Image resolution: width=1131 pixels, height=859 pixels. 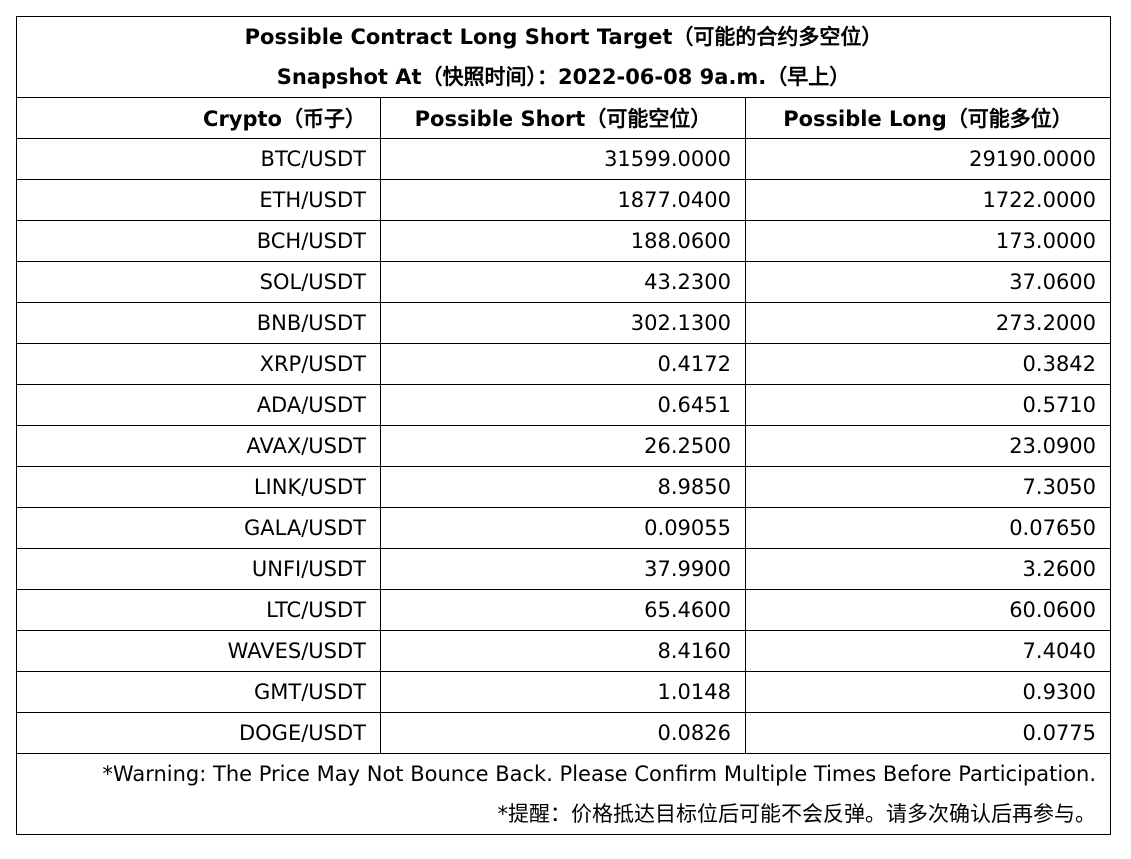 I want to click on cell-possible-short: 1.0148, so click(x=563, y=692).